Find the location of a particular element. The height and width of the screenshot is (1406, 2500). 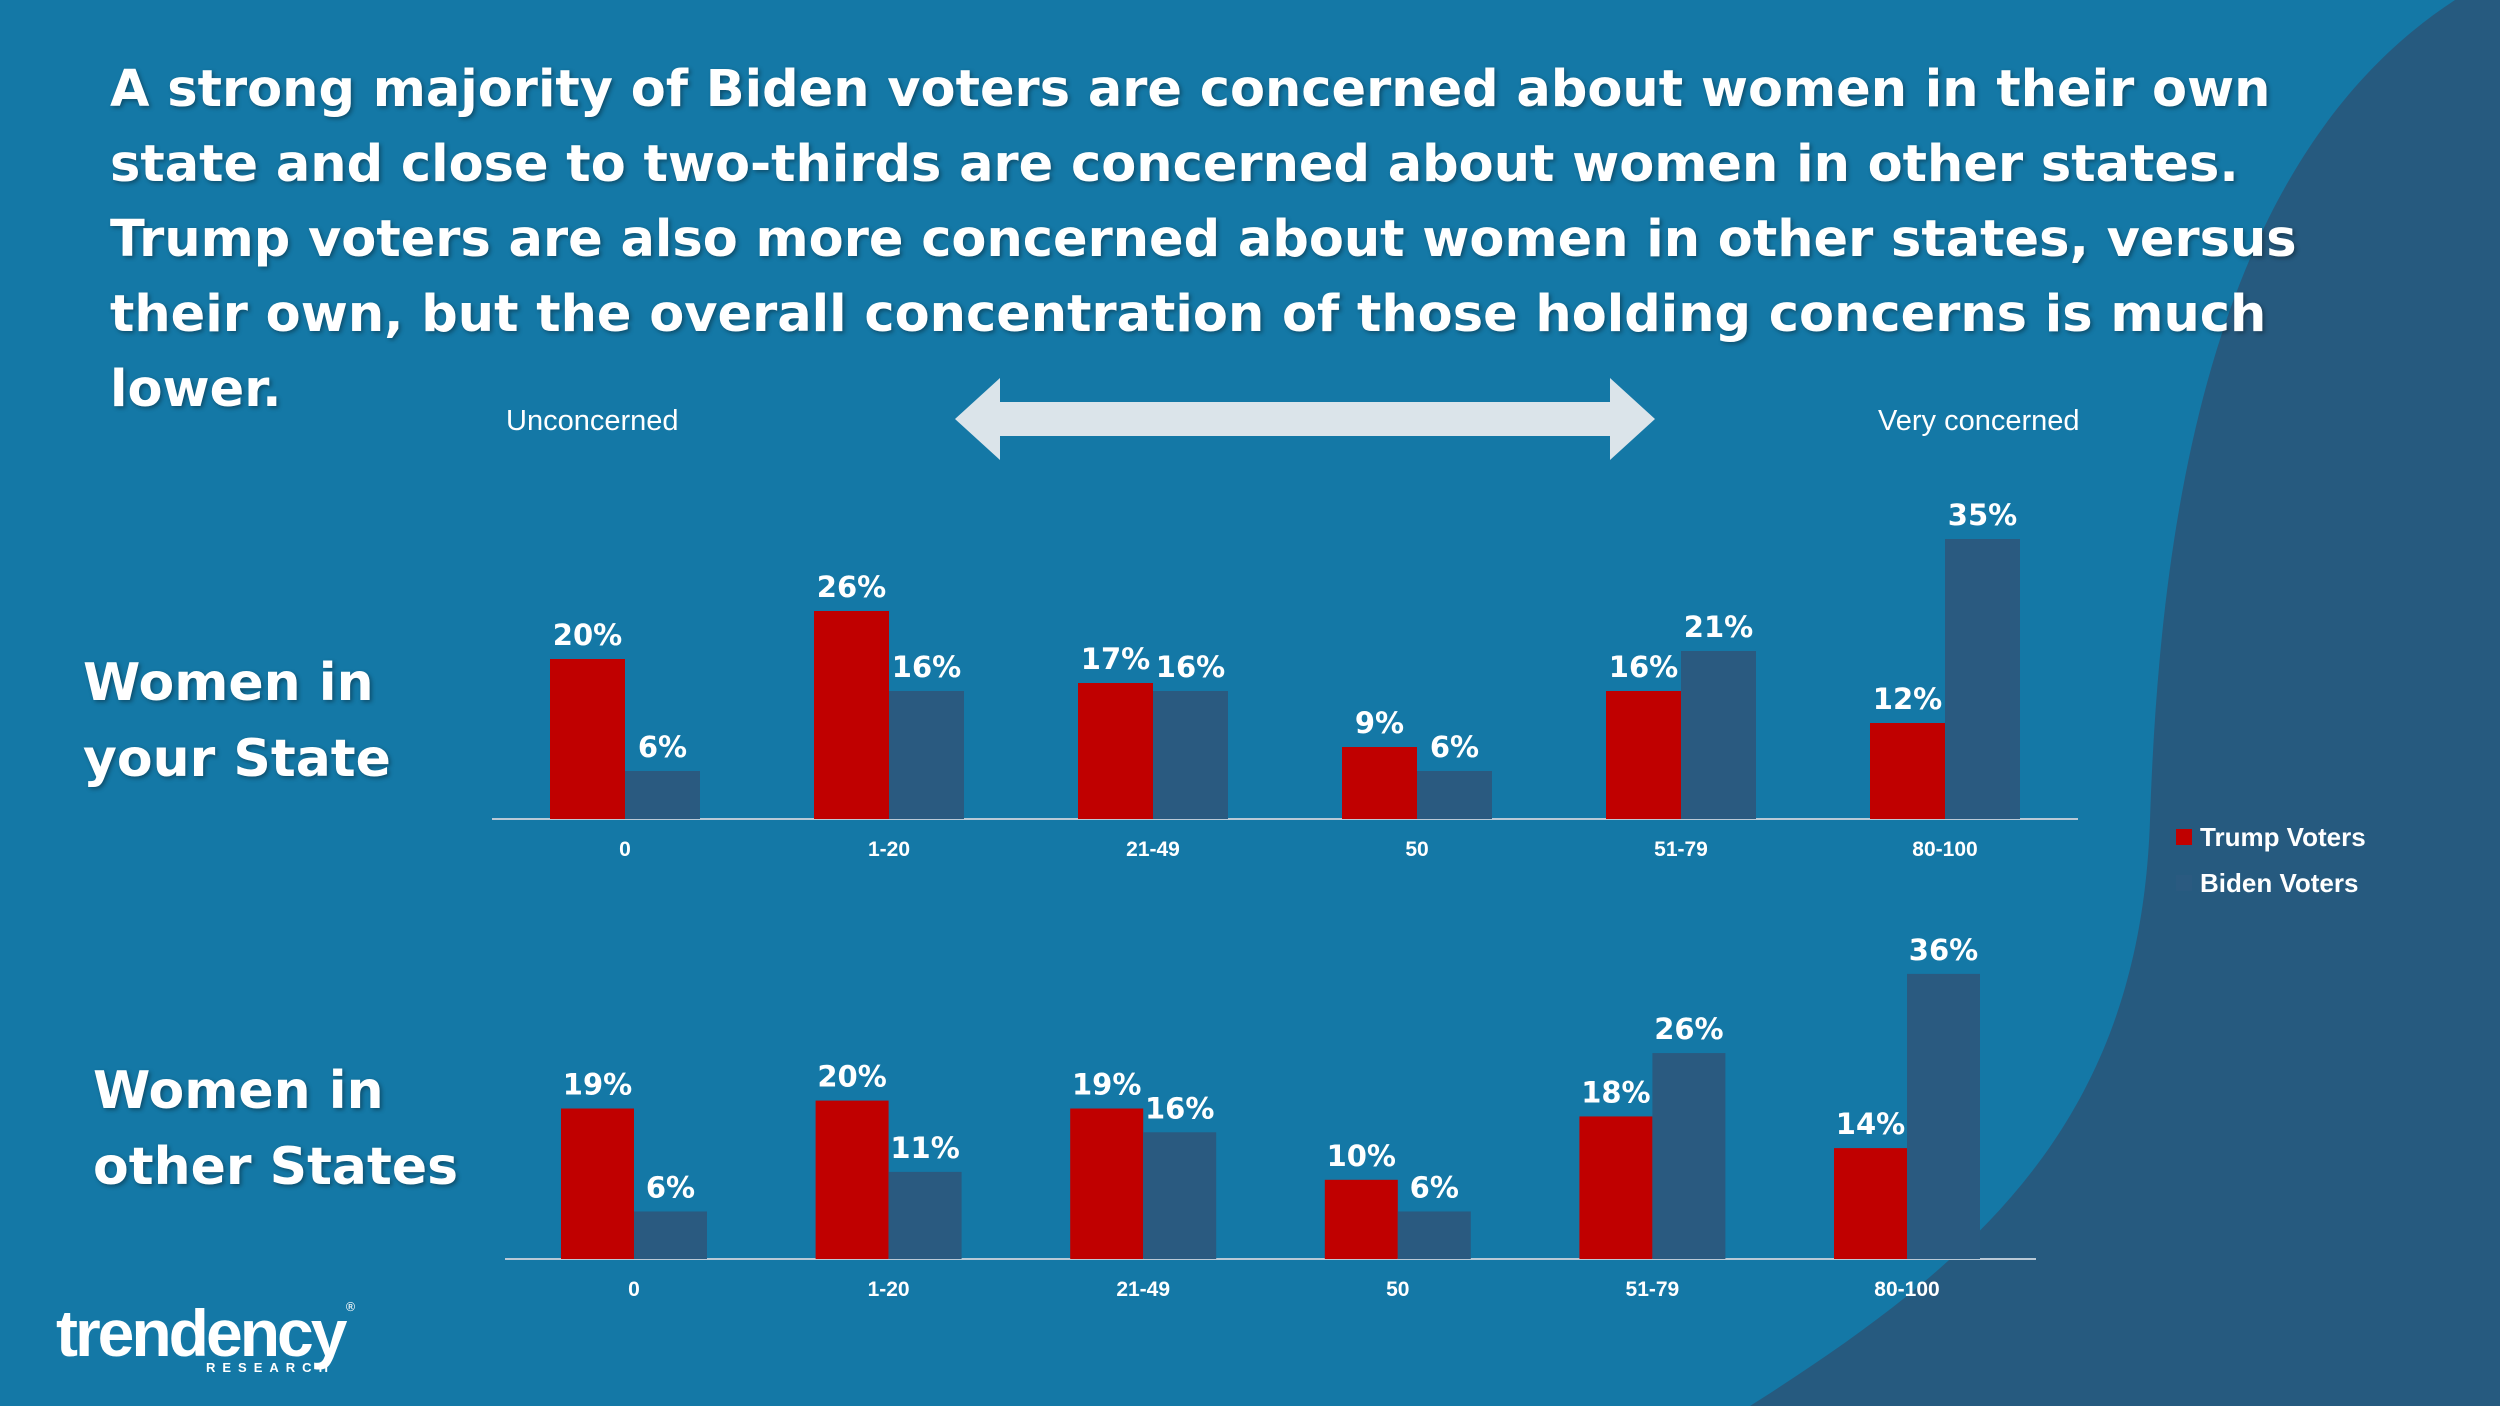

tick-label-21-49: 21-49 is located at coordinates (1153, 849).